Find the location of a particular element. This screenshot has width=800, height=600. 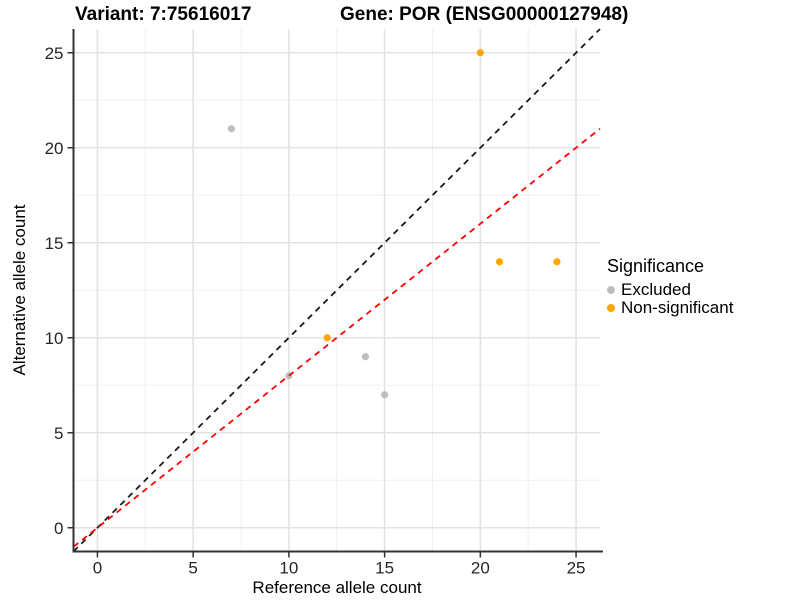

x-tick-label: 25 is located at coordinates (576, 568).